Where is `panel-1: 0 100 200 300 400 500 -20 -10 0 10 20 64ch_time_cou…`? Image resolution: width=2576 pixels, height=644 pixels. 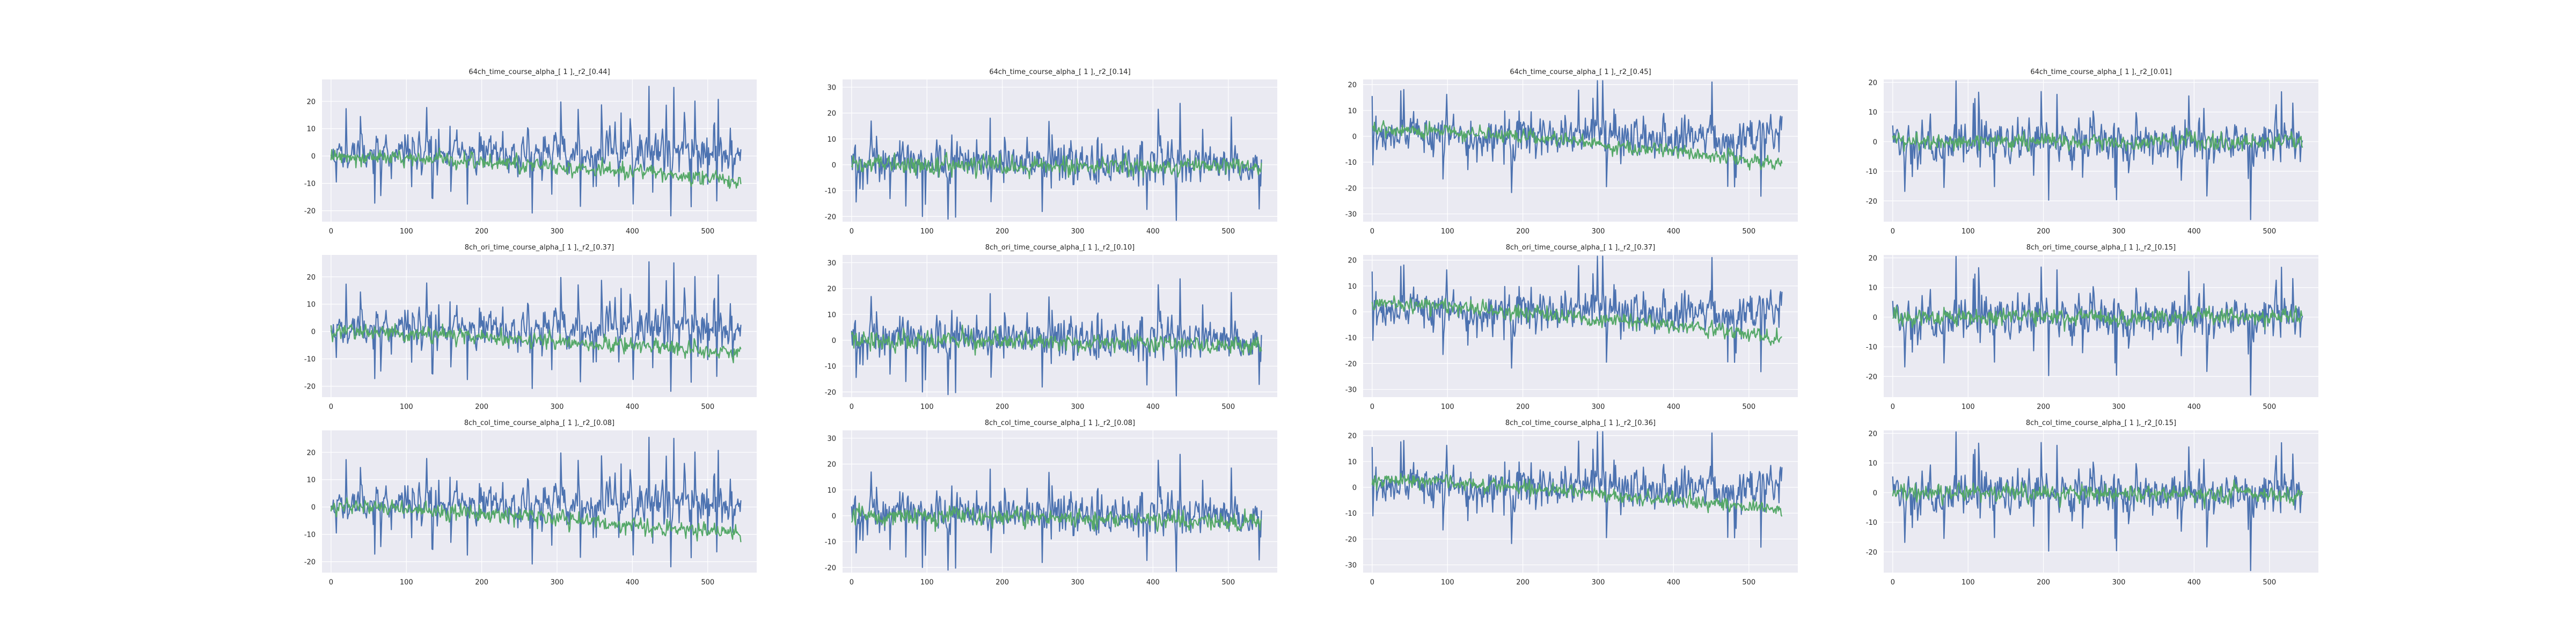 panel-1: 0 100 200 300 400 500 -20 -10 0 10 20 64ch_time_cou… is located at coordinates (530, 152).